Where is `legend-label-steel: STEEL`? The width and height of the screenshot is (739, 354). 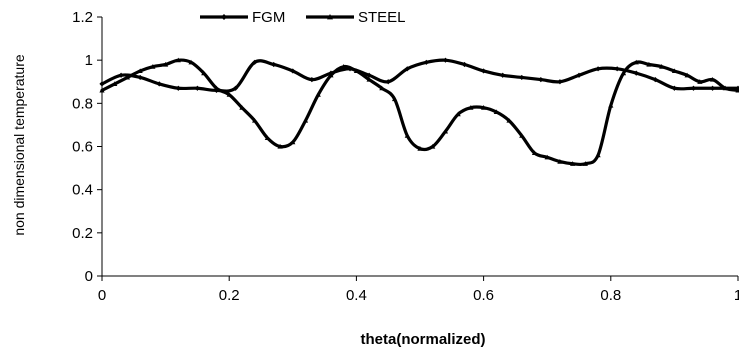
legend-label-steel: STEEL is located at coordinates (382, 17).